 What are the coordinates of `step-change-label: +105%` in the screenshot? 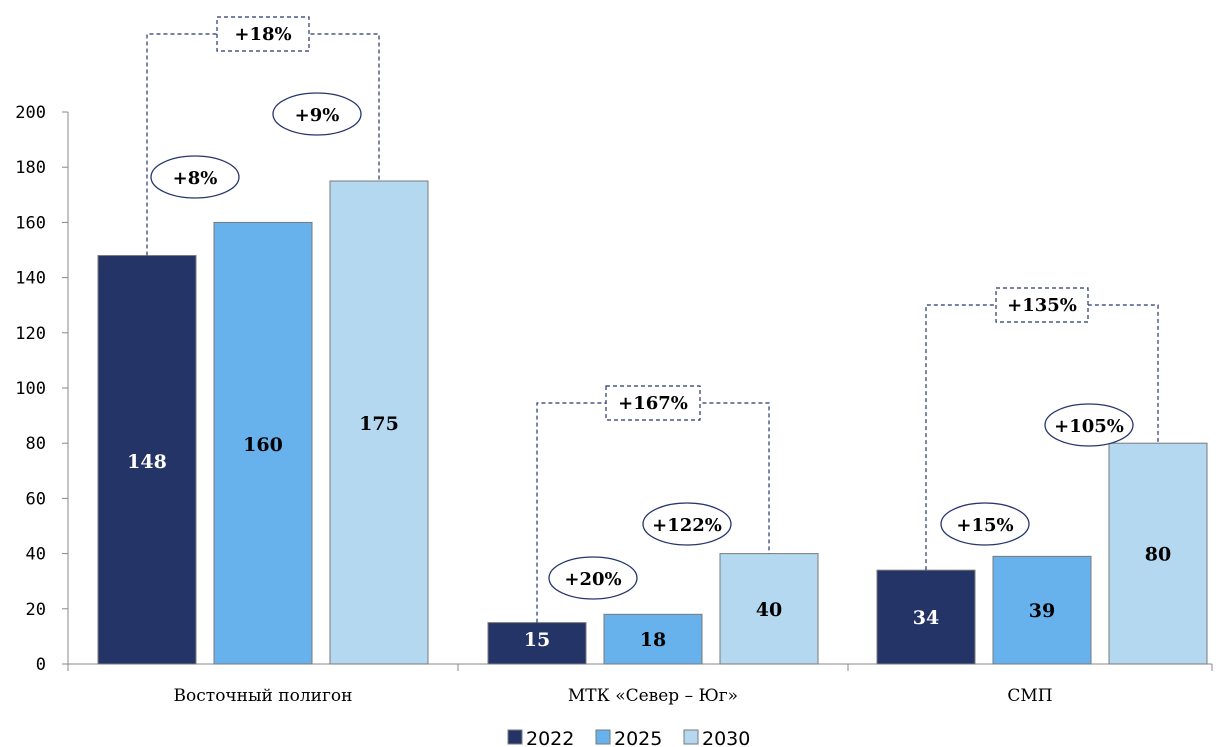 It's located at (1089, 426).